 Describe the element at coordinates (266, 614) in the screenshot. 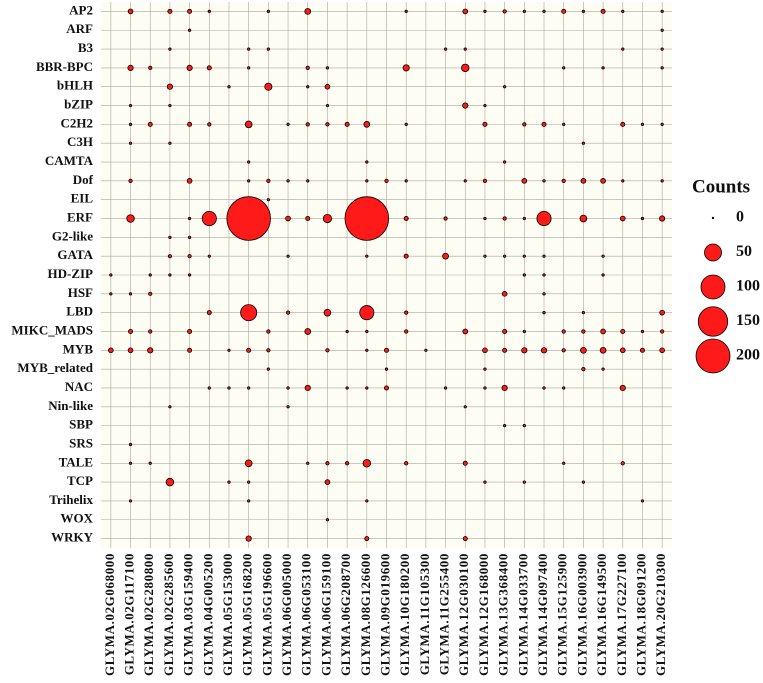

I see `x-tick-label: GLYMA.05G196600` at that location.